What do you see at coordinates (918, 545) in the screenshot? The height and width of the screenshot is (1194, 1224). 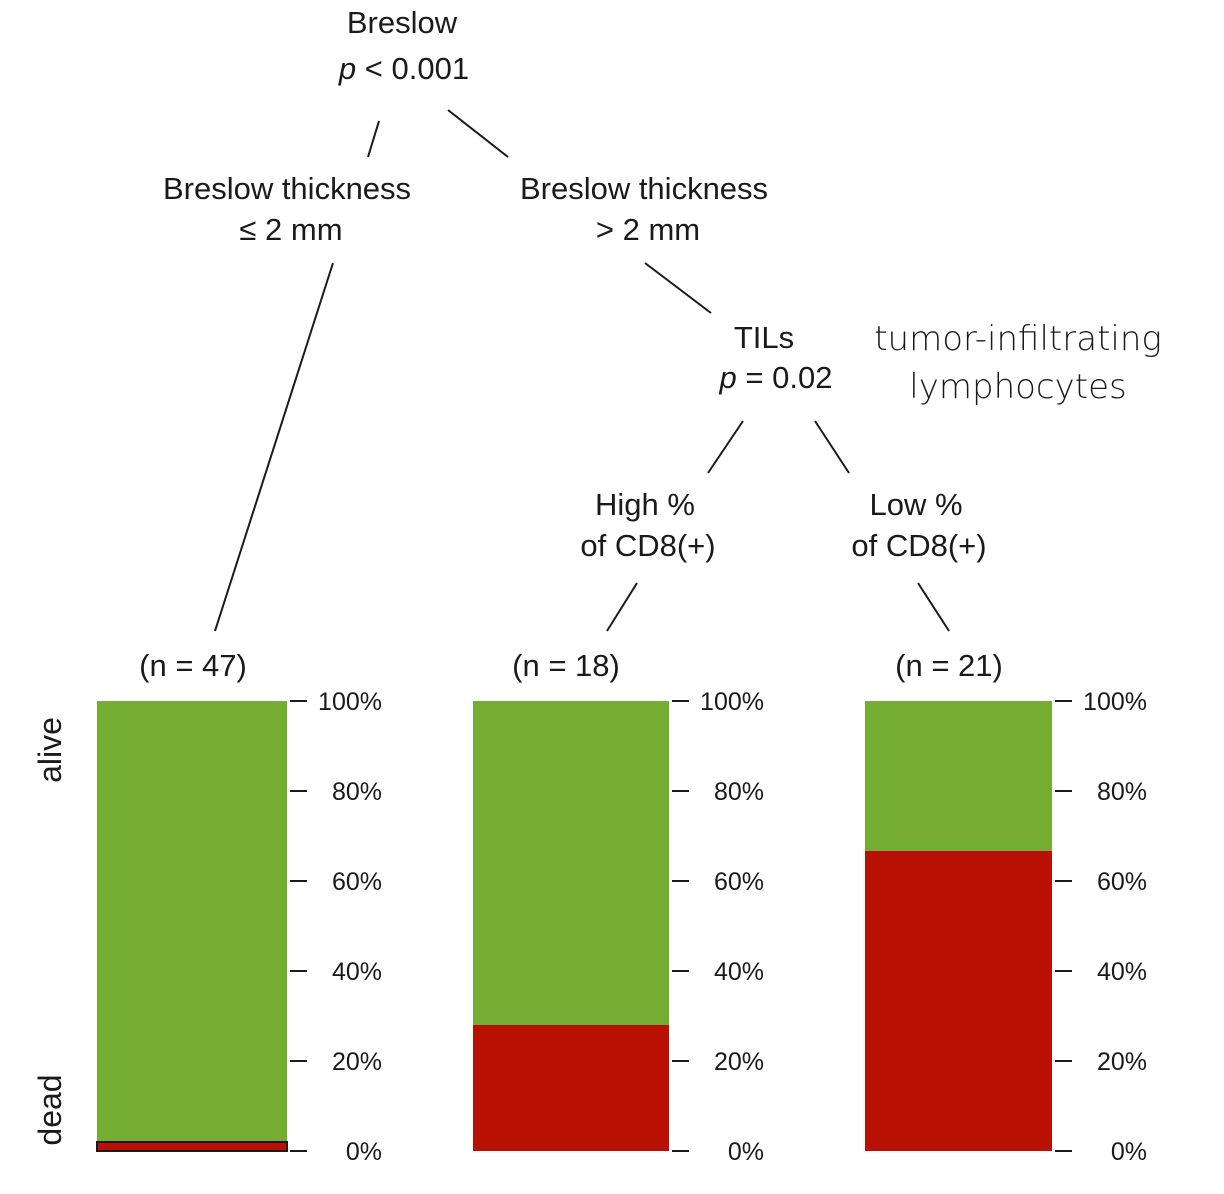 I see `low-branch-label-line2: of CD8(+)` at bounding box center [918, 545].